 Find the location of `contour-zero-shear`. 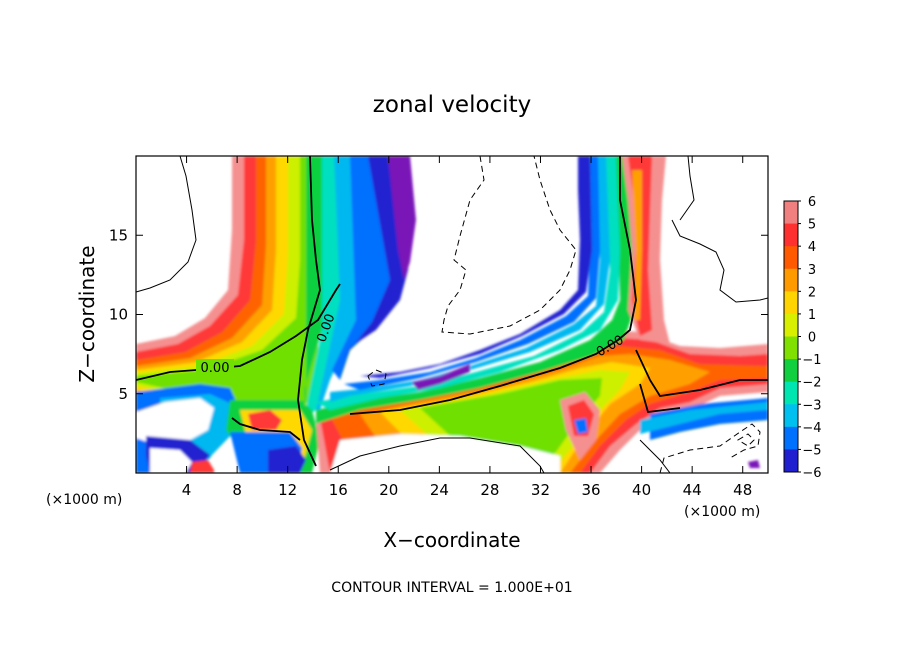

contour-zero-shear is located at coordinates (493, 285).